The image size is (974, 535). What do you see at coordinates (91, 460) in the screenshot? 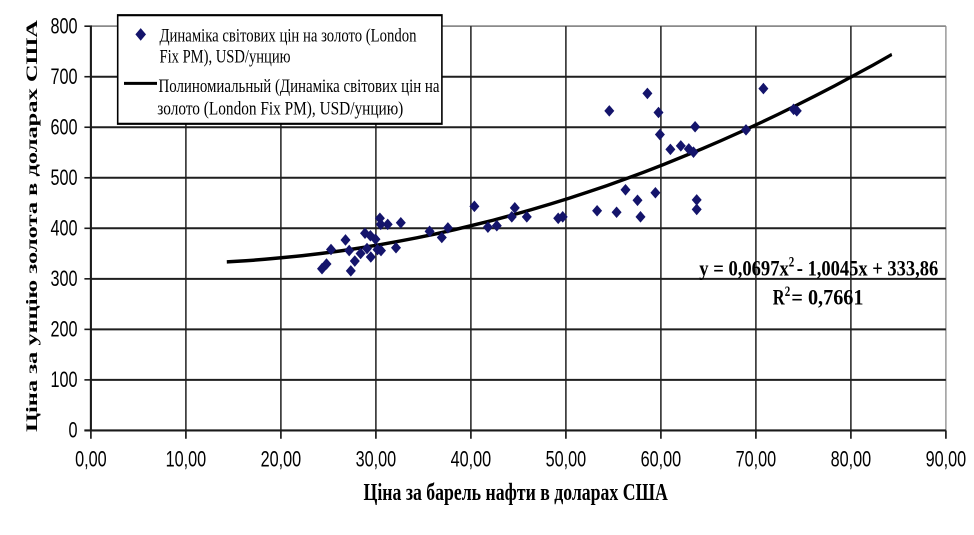
I see `svg-text: 0,00` at bounding box center [91, 460].